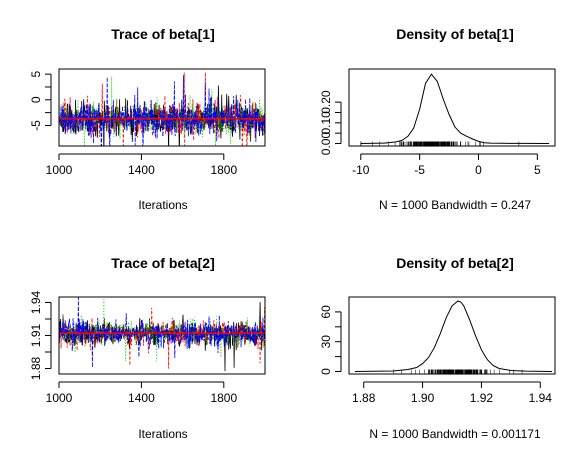  What do you see at coordinates (455, 434) in the screenshot?
I see `density-beta2-xlabel: N = 1000 Bandwidth = 0.001171` at bounding box center [455, 434].